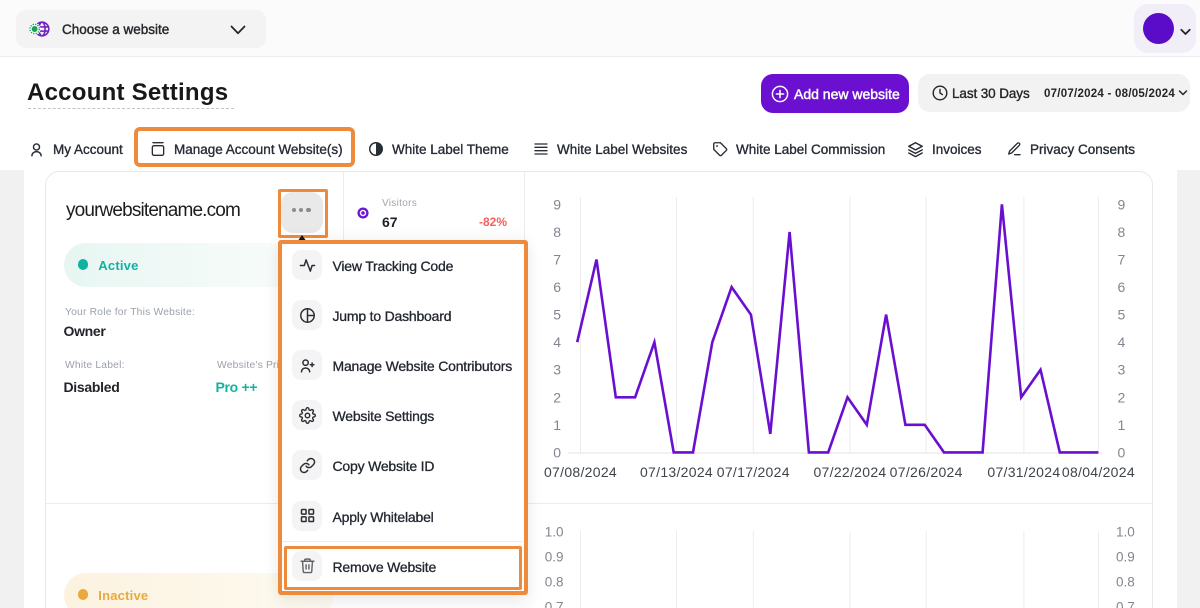 The image size is (1200, 608). Describe the element at coordinates (1098, 472) in the screenshot. I see `svg-text: 08/04/2024` at that location.